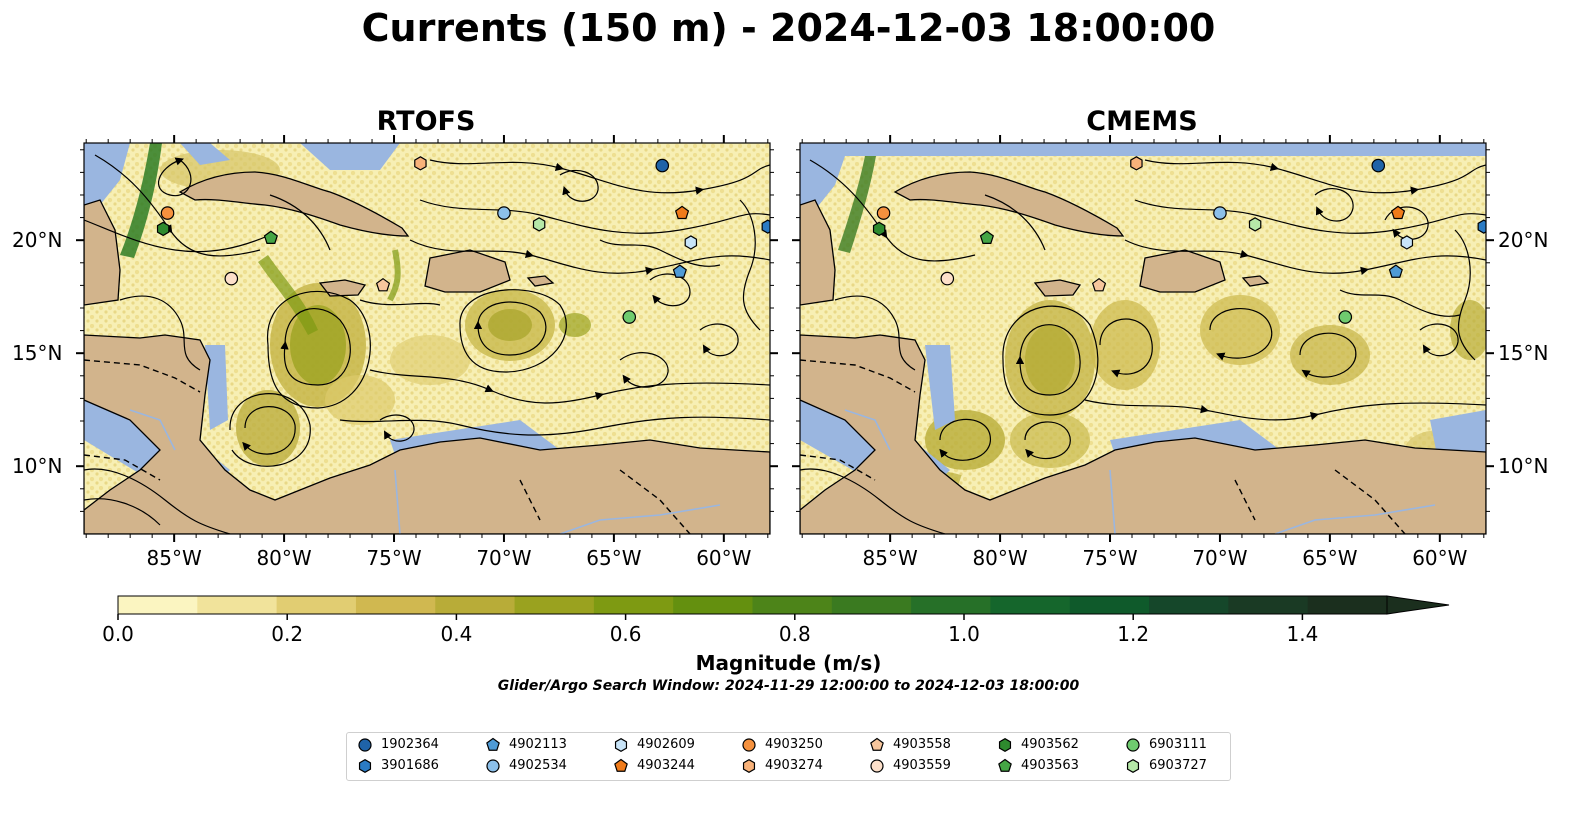 The height and width of the screenshot is (827, 1577). What do you see at coordinates (794, 765) in the screenshot?
I see `legend-label: 4903274` at bounding box center [794, 765].